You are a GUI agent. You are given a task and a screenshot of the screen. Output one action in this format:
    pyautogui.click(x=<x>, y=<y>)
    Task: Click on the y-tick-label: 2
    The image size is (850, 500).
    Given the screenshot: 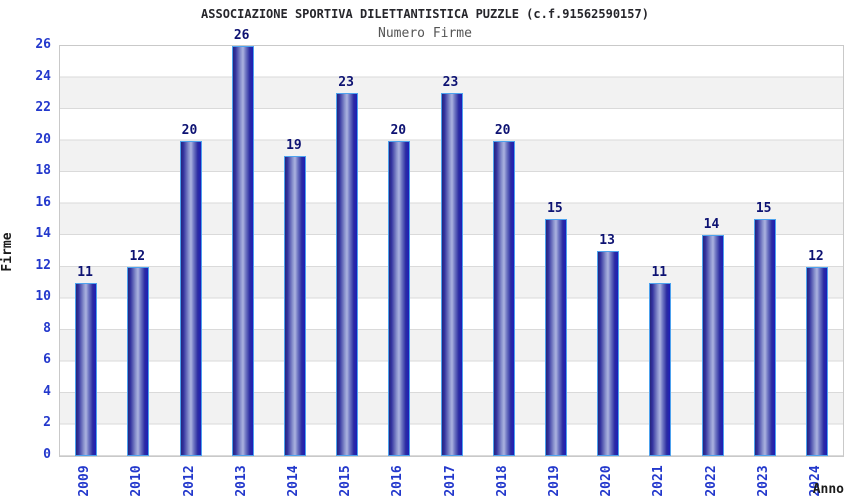 What is the action you would take?
    pyautogui.click(x=47, y=423)
    